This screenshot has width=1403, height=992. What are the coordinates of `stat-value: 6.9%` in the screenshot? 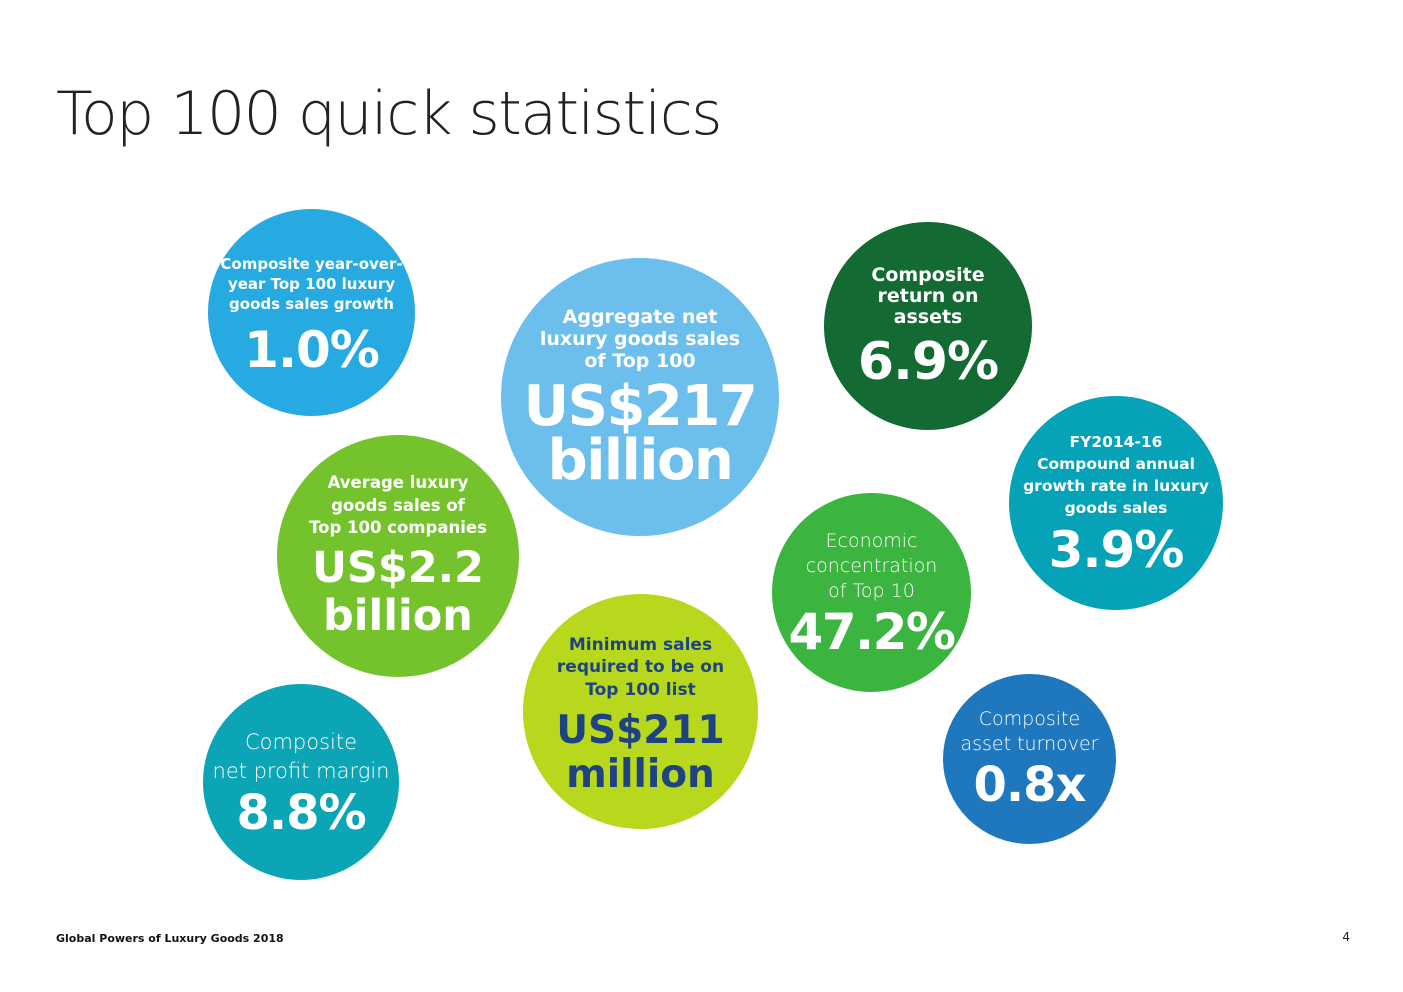 It's located at (928, 361).